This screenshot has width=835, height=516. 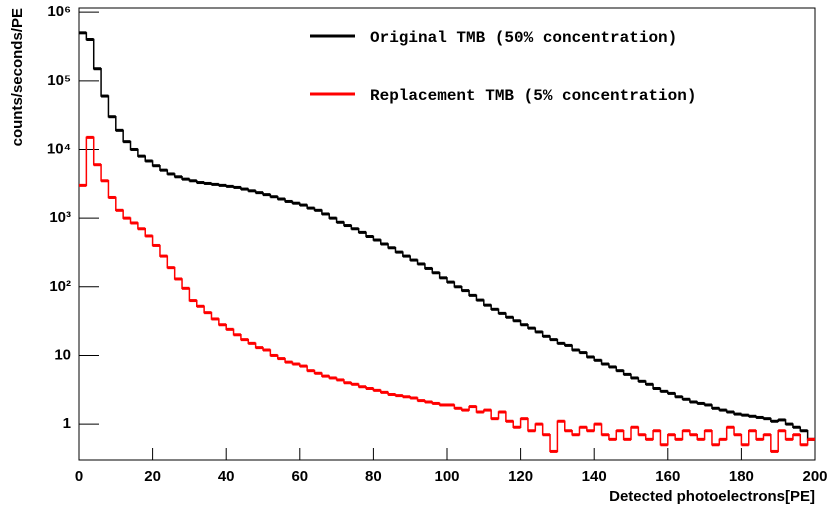 What do you see at coordinates (62, 354) in the screenshot?
I see `y-tick-label: 10` at bounding box center [62, 354].